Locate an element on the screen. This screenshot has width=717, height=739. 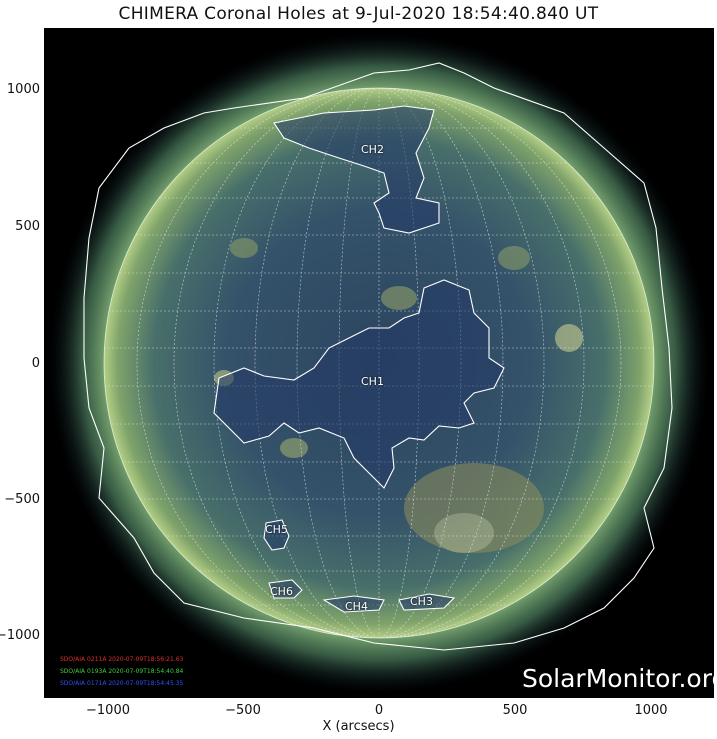
y-tick-label: 1000 is located at coordinates (23, 89).